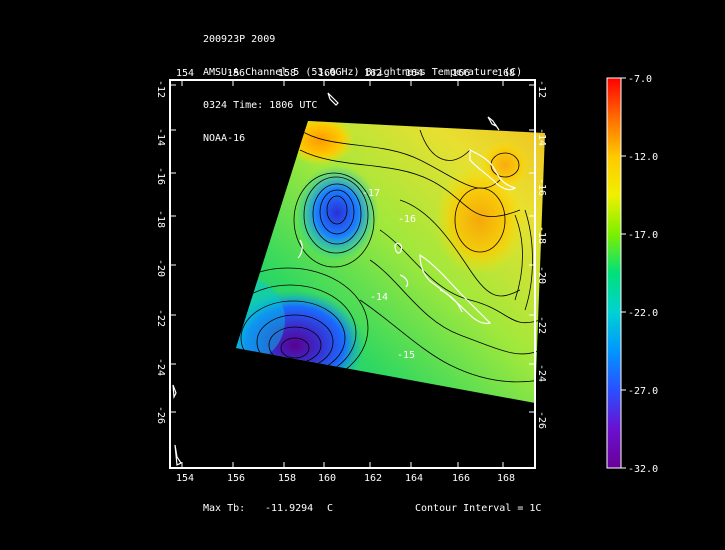  What do you see at coordinates (643, 235) in the screenshot?
I see `colorbar-label: -17.0` at bounding box center [643, 235].